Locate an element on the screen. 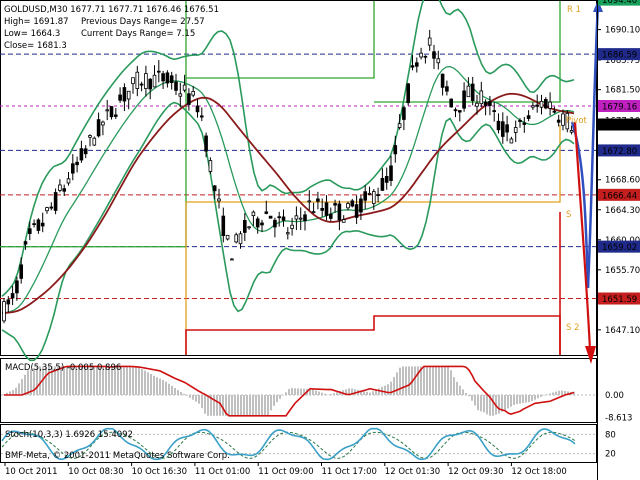  price-level-box-label: 1676.51 is located at coordinates (619, 126).